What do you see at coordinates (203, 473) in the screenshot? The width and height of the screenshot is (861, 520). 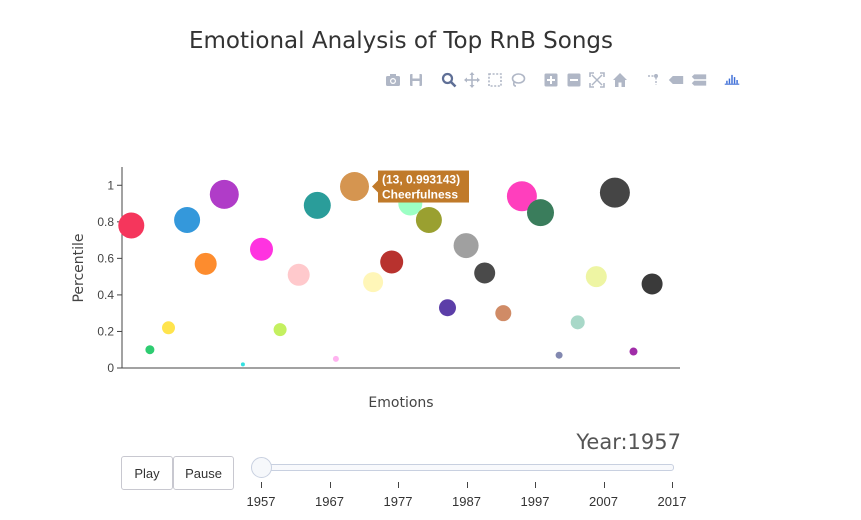 I see `pause-button: Pause` at bounding box center [203, 473].